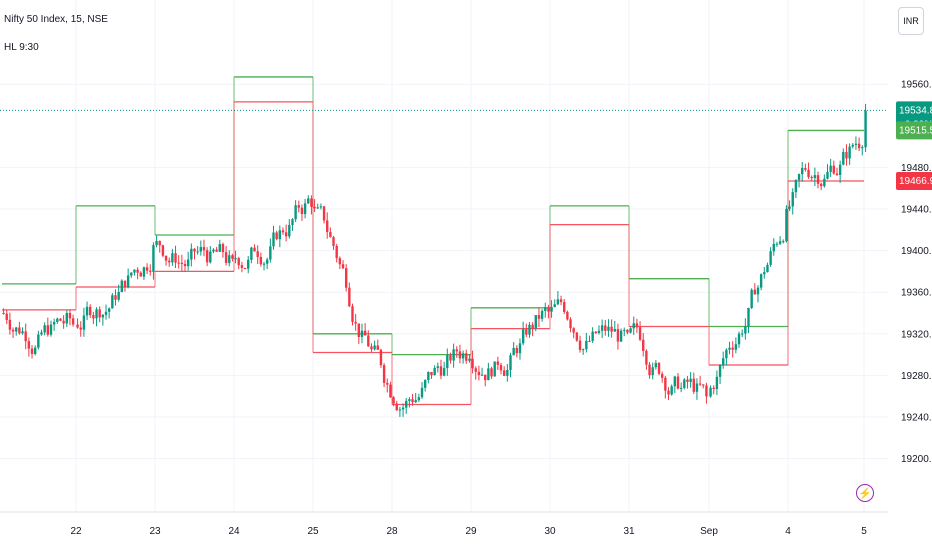 The image size is (932, 550). I want to click on lightning-icon: ⚡, so click(865, 493).